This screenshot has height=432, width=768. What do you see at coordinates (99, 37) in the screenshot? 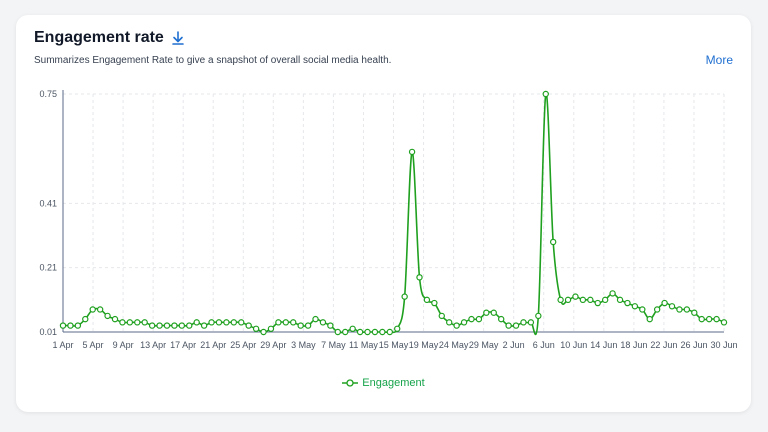
I see `card-title: Engagement rate` at bounding box center [99, 37].